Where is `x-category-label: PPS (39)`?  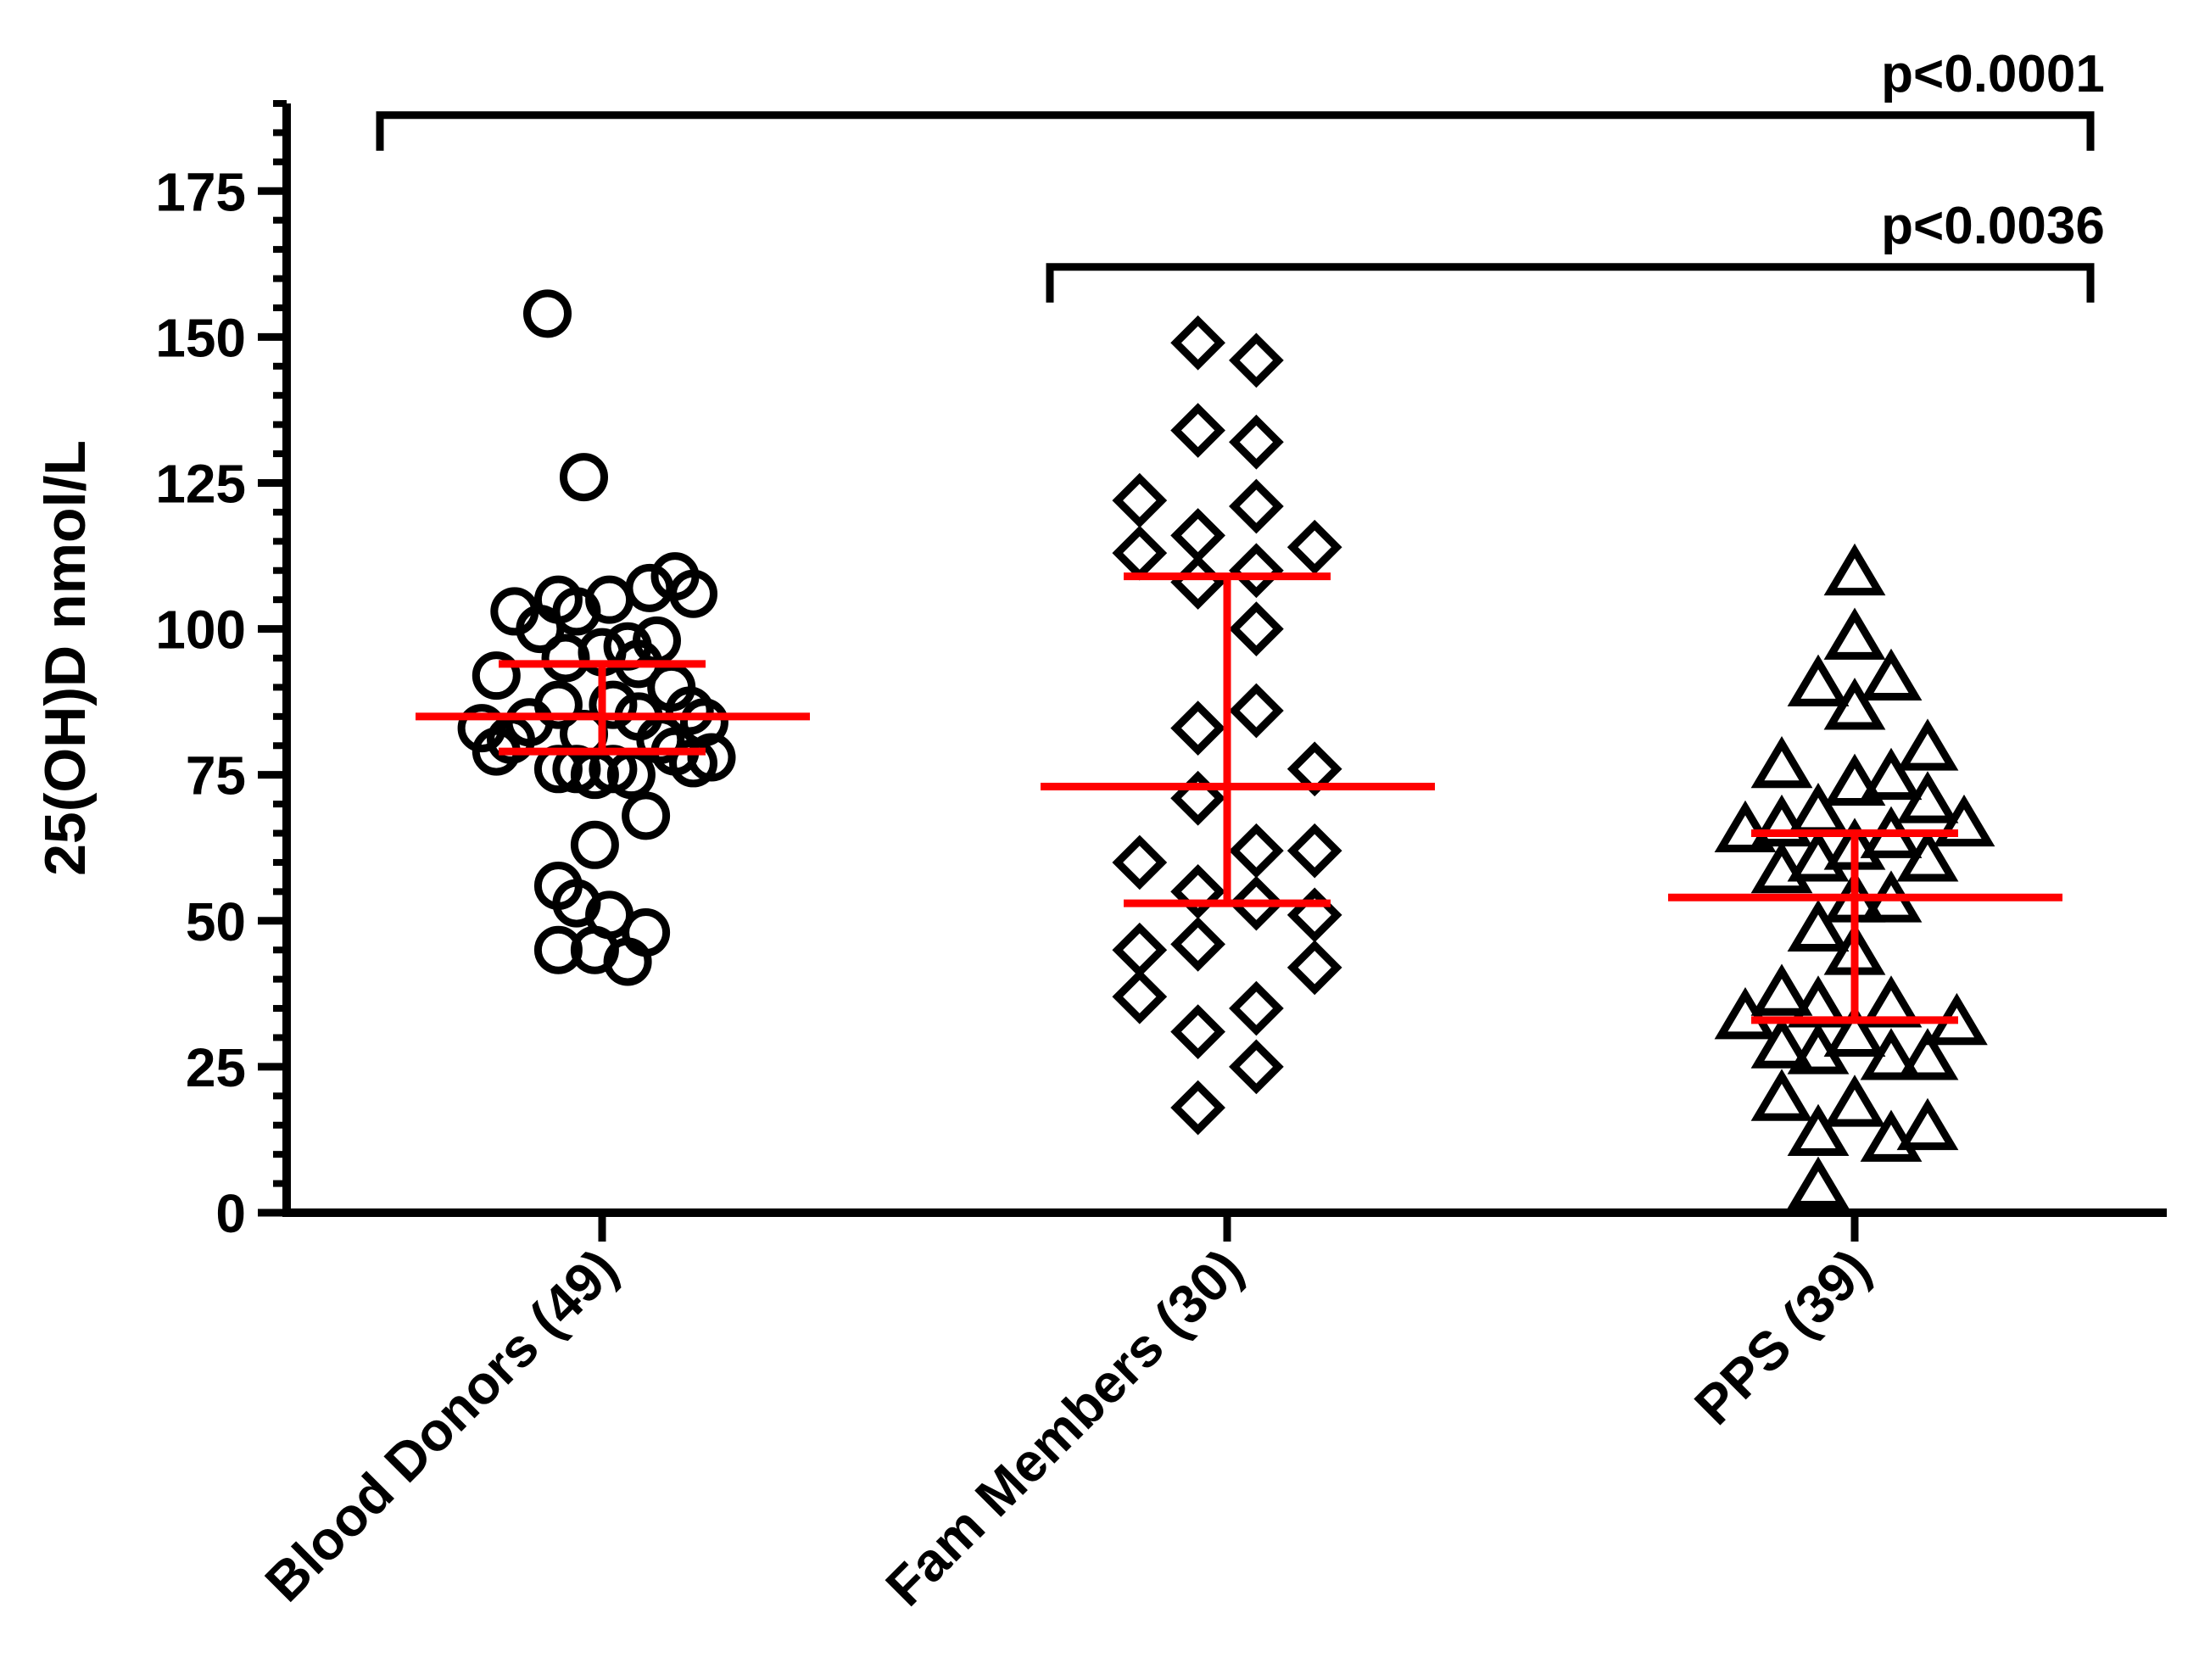 x-category-label: PPS (39) is located at coordinates (1782, 1337).